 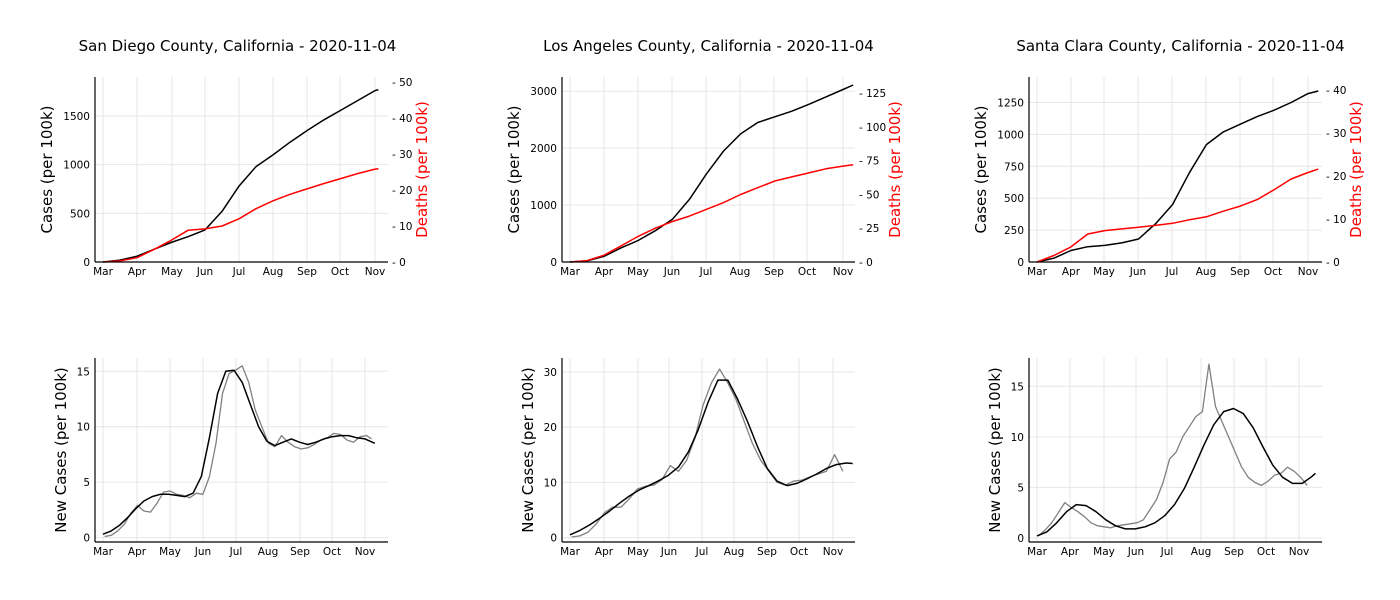 I want to click on y-tick-label: 1250, so click(x=1010, y=104).